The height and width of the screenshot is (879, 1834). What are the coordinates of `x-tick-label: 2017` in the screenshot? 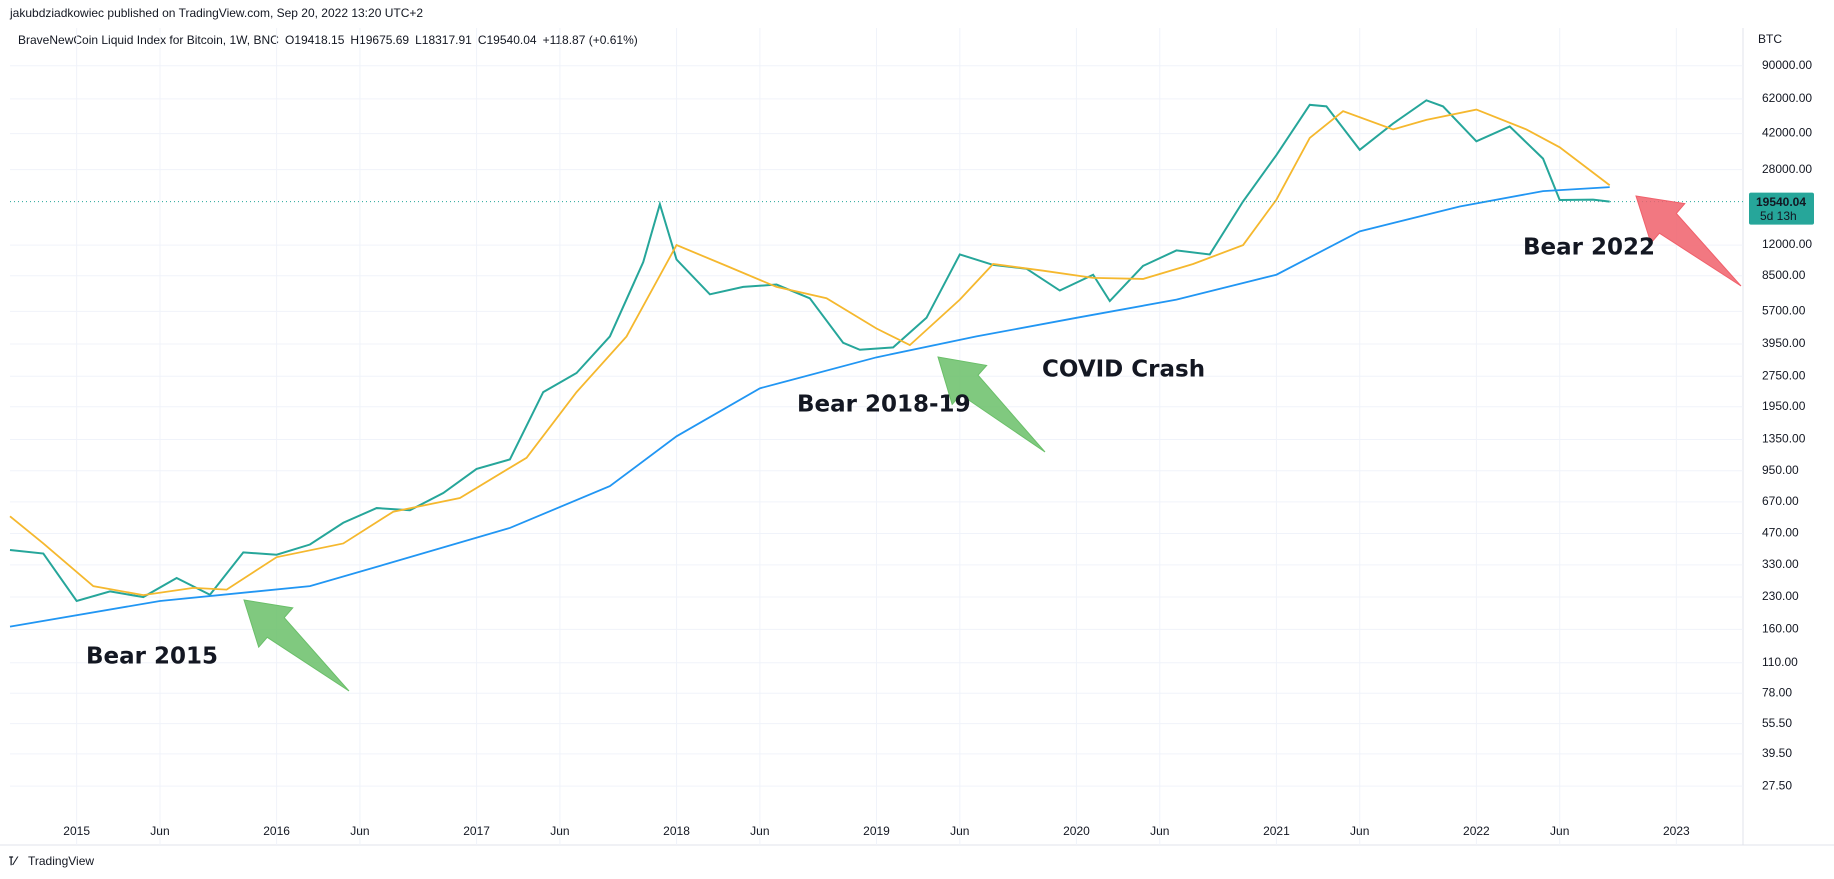 It's located at (476, 831).